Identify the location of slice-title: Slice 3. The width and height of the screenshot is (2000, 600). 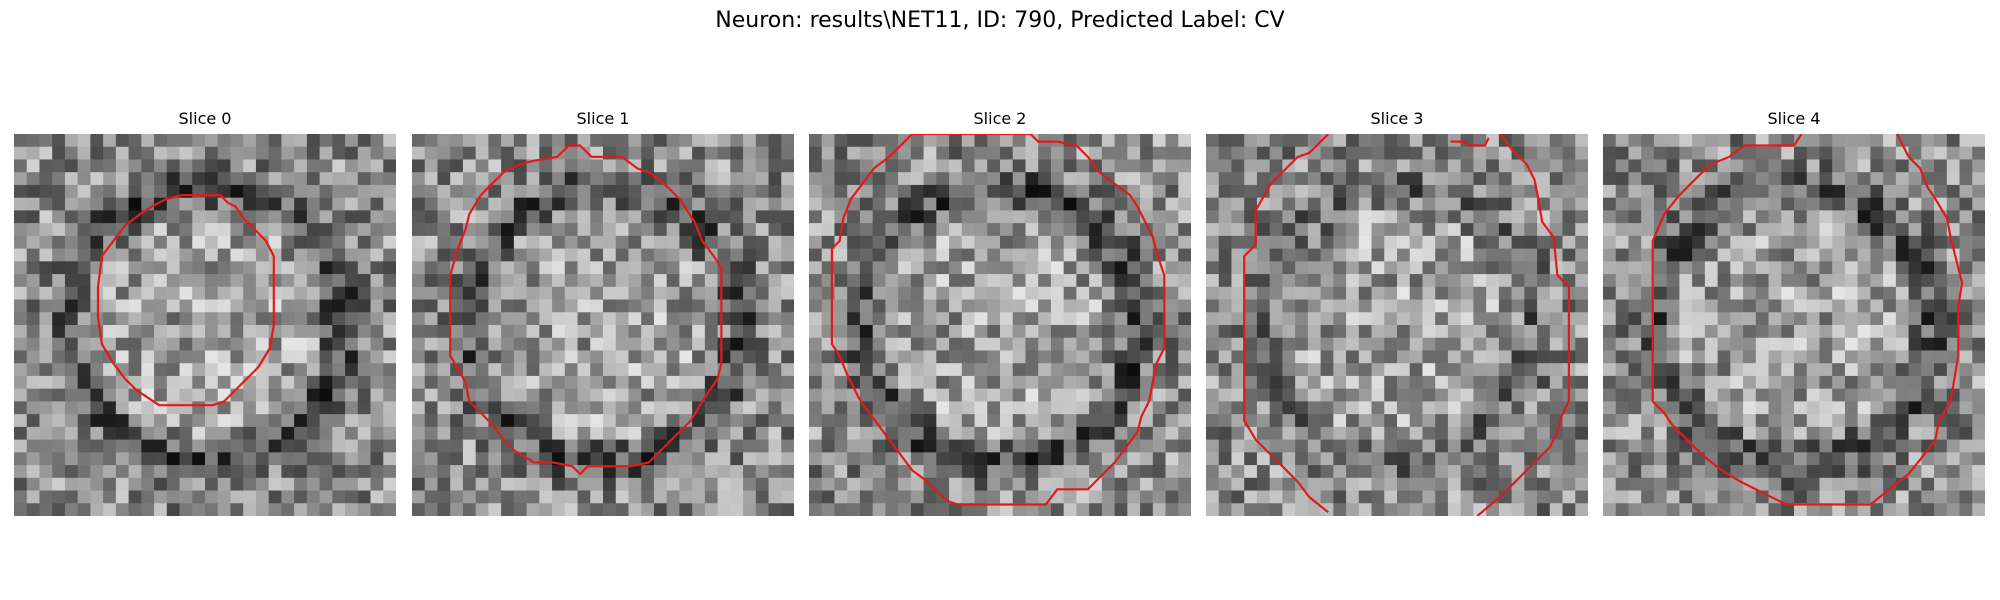
(1397, 118).